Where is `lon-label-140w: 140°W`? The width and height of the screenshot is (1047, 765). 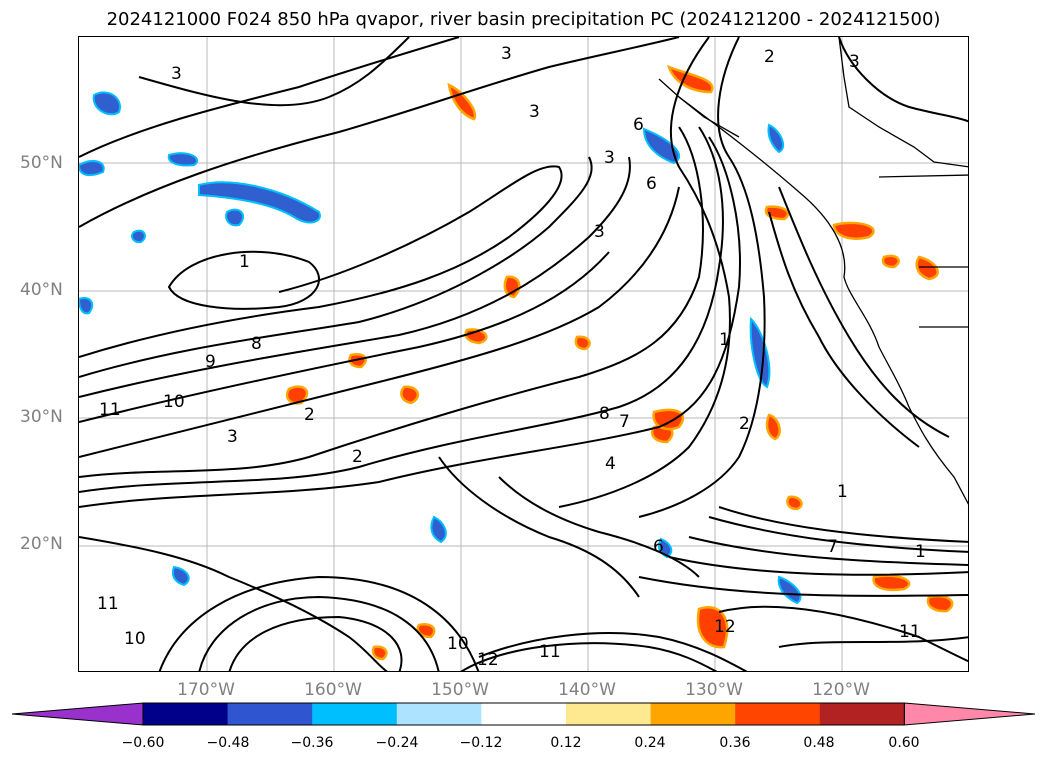 lon-label-140w: 140°W is located at coordinates (587, 690).